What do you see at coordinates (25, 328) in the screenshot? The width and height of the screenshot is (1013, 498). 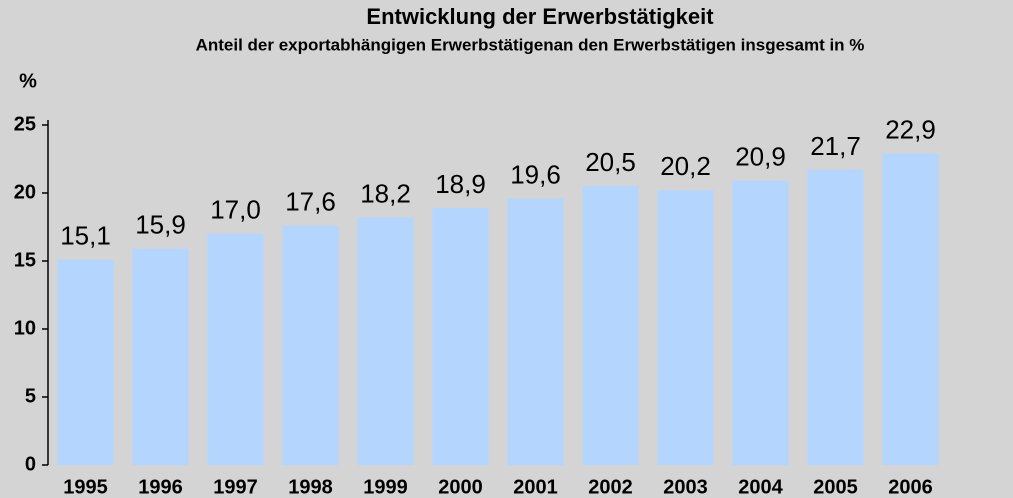 I see `y-tick-label: 10` at bounding box center [25, 328].